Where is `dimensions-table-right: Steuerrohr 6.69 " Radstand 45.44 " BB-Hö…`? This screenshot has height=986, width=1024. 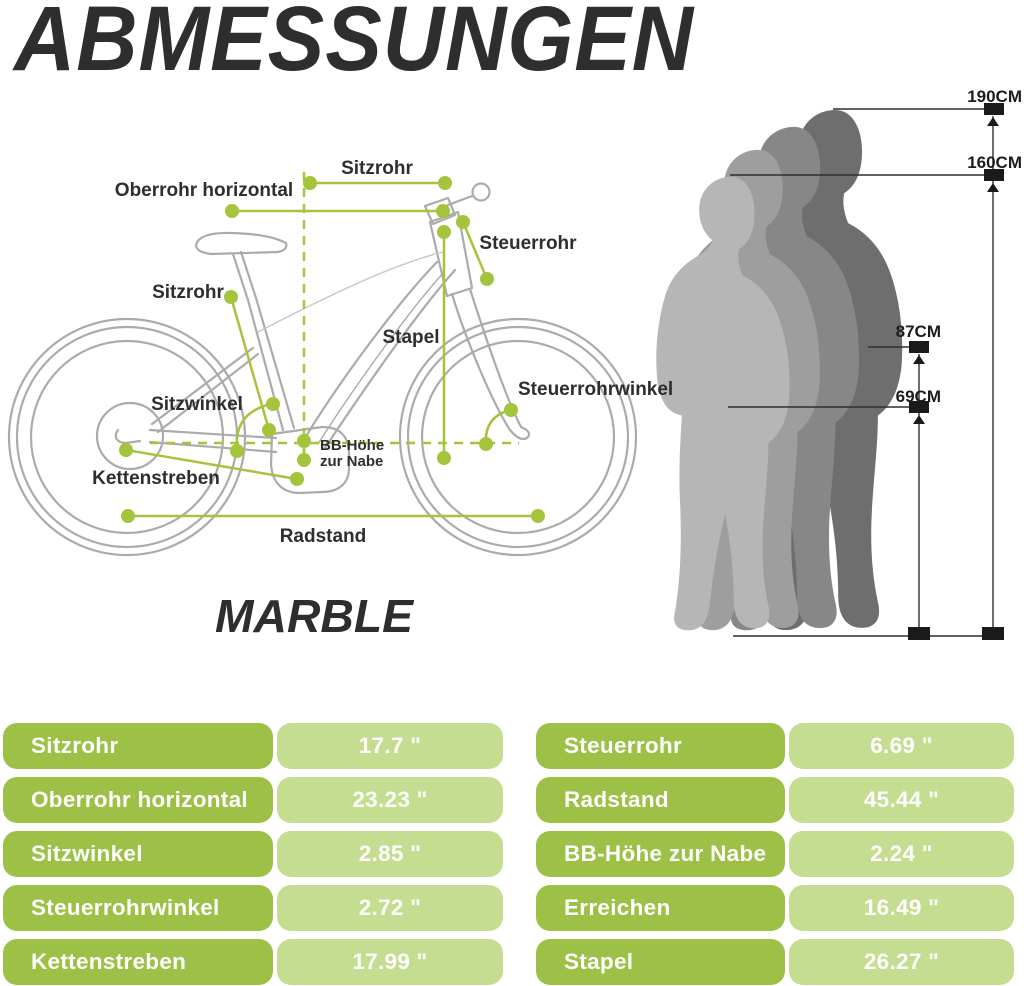 dimensions-table-right: Steuerrohr 6.69 " Radstand 45.44 " BB-Hö… is located at coordinates (775, 854).